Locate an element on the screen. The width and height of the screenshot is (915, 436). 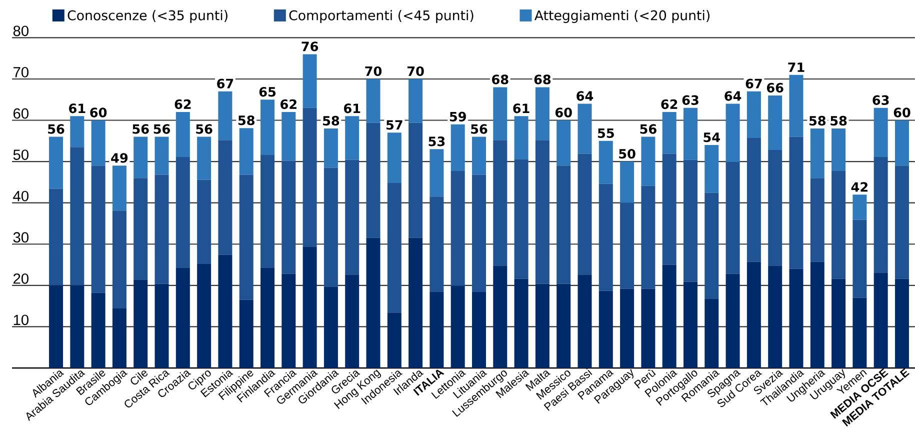
total-label: 59 is located at coordinates (458, 117).